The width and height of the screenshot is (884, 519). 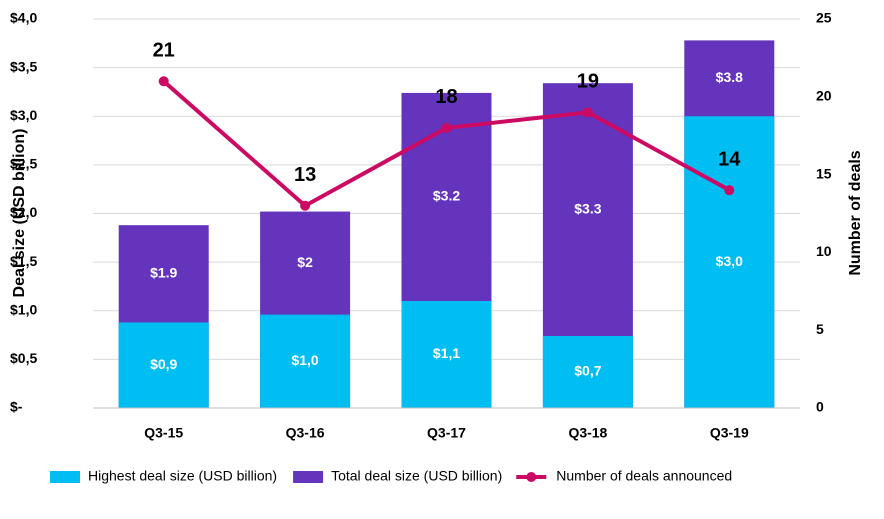 I want to click on x-tick-label: Q3-15, so click(x=163, y=433).